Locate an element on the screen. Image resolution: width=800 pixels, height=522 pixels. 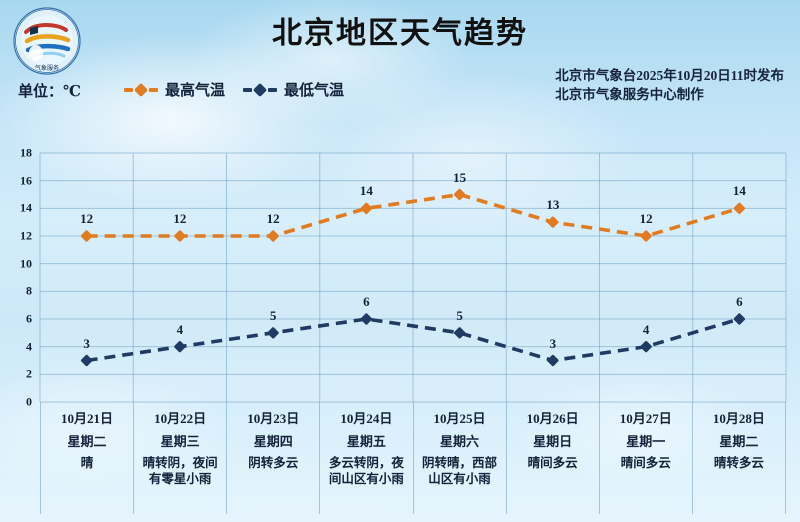
legend-swatch-high-icon is located at coordinates (142, 89).